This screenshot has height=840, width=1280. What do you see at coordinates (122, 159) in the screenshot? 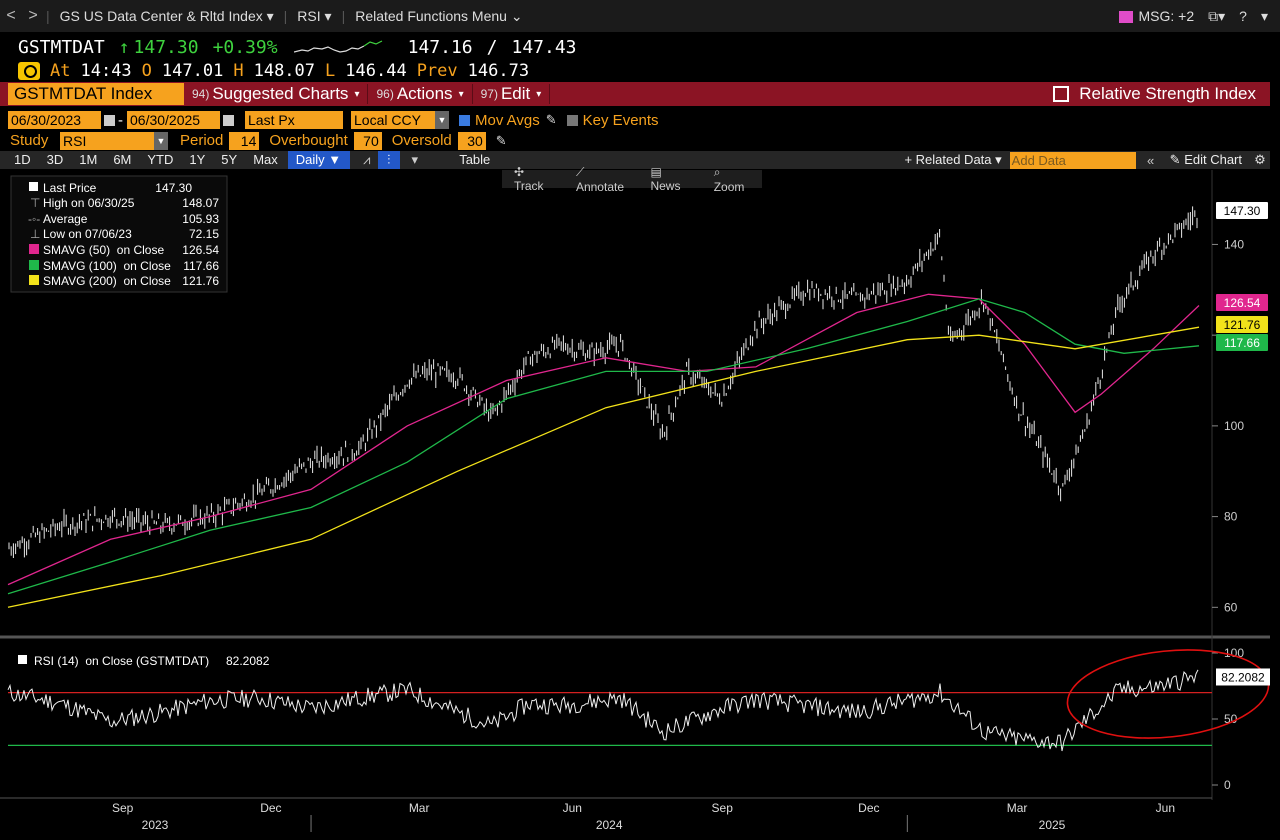
I see `timeframe-6m: 6M` at bounding box center [122, 159].